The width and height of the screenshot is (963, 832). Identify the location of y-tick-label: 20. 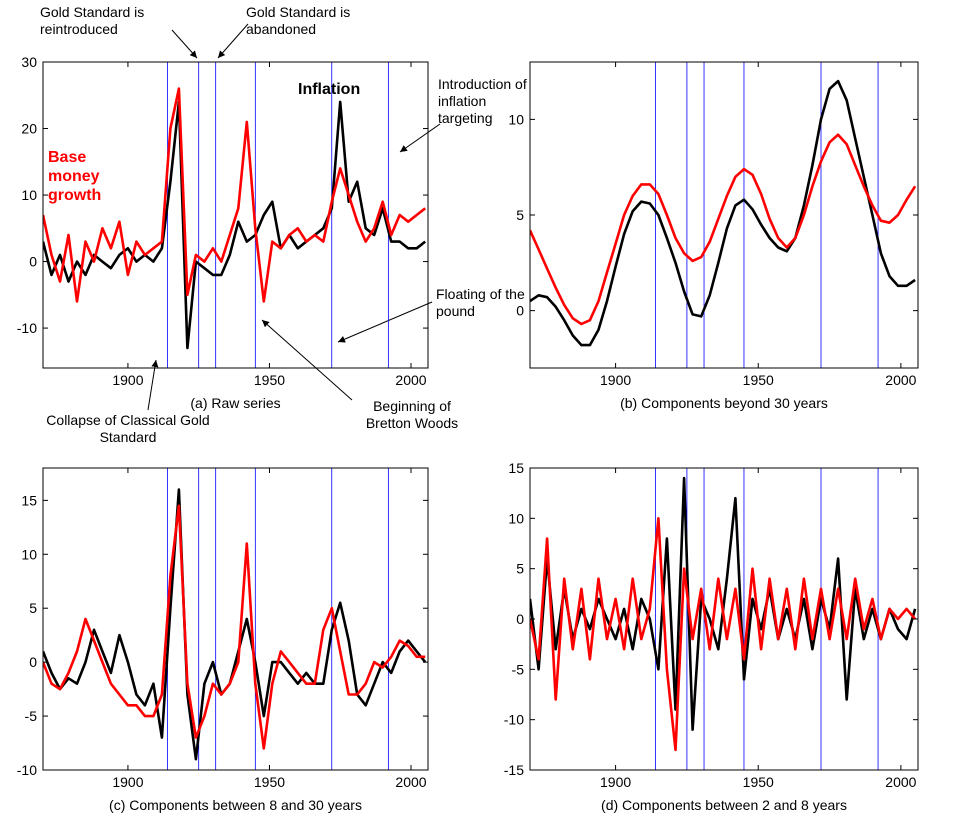
(29, 129).